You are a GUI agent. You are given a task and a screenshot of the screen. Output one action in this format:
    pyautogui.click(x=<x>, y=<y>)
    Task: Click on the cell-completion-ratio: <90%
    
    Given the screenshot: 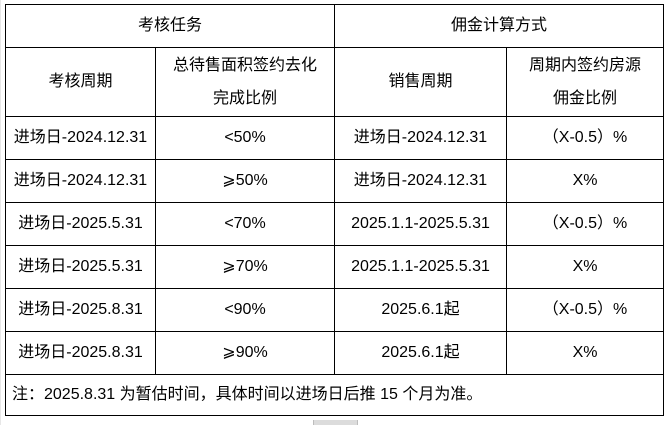 What is the action you would take?
    pyautogui.click(x=245, y=310)
    